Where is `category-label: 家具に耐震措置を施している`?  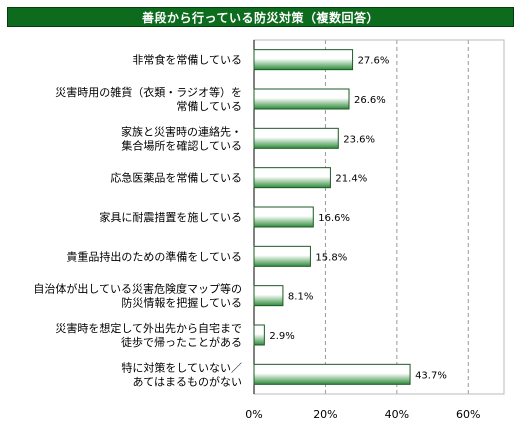
category-label: 家具に耐震措置を施している is located at coordinates (170, 217).